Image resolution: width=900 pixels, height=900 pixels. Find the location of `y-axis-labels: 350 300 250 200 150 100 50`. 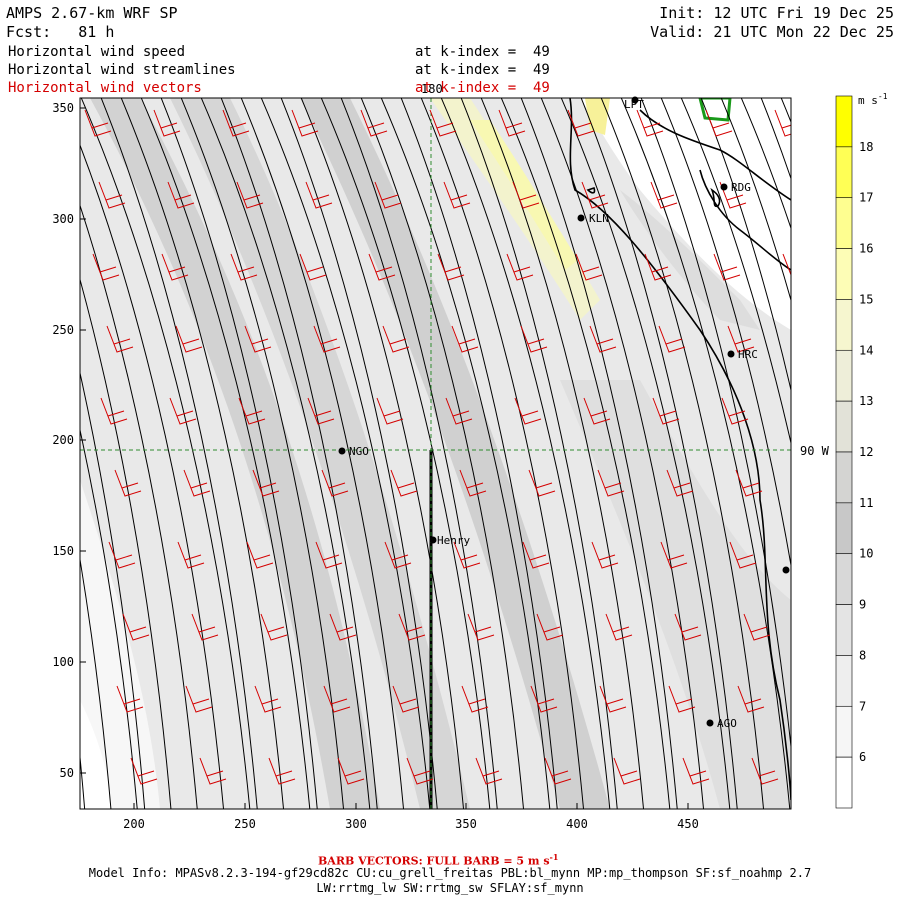

y-axis-labels: 350 300 250 200 150 100 50 is located at coordinates (63, 440).